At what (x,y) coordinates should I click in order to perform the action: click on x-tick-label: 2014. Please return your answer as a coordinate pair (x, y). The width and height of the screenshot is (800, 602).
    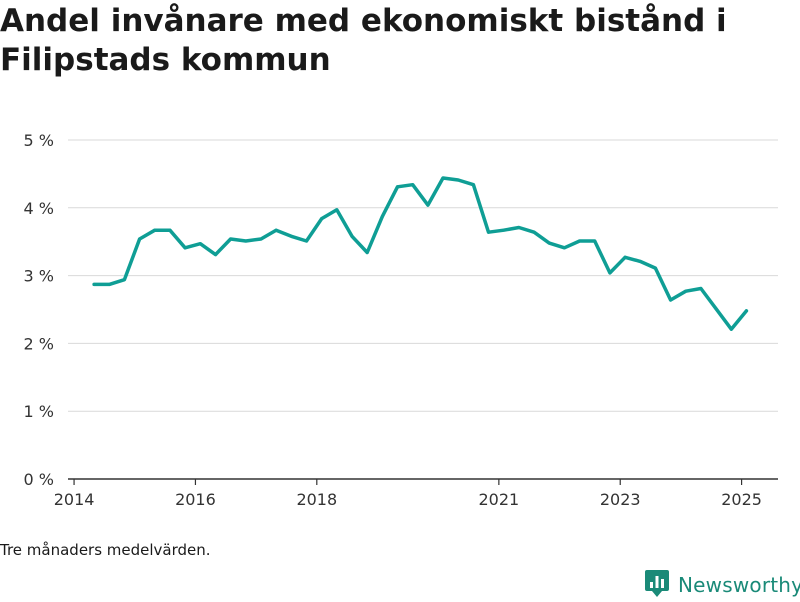
    Looking at the image, I should click on (74, 499).